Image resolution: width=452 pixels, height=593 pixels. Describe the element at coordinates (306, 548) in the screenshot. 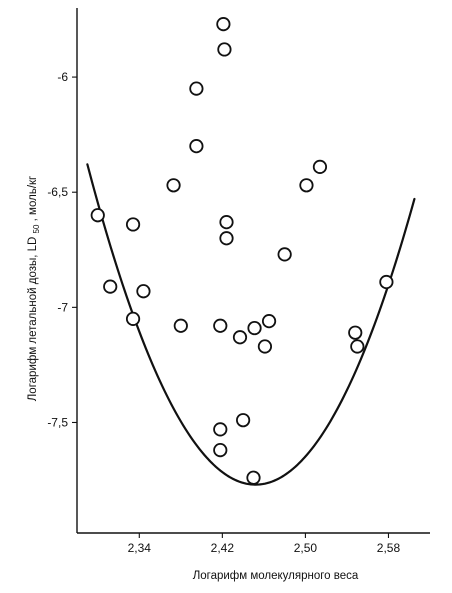

I see `x-tick-label: 2,50` at that location.